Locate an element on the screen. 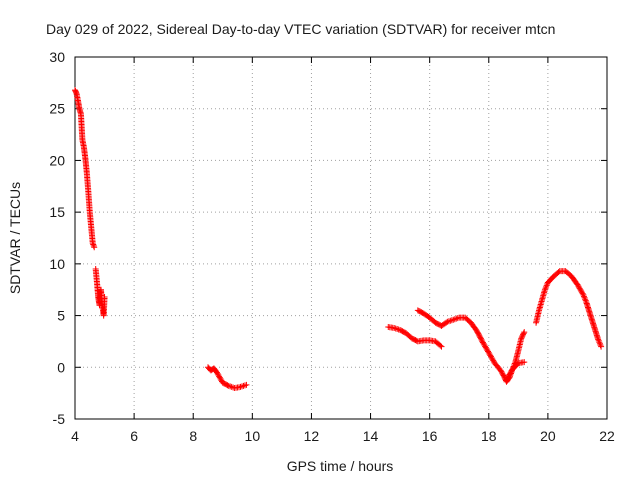  y-tick-label: 30 is located at coordinates (57, 57).